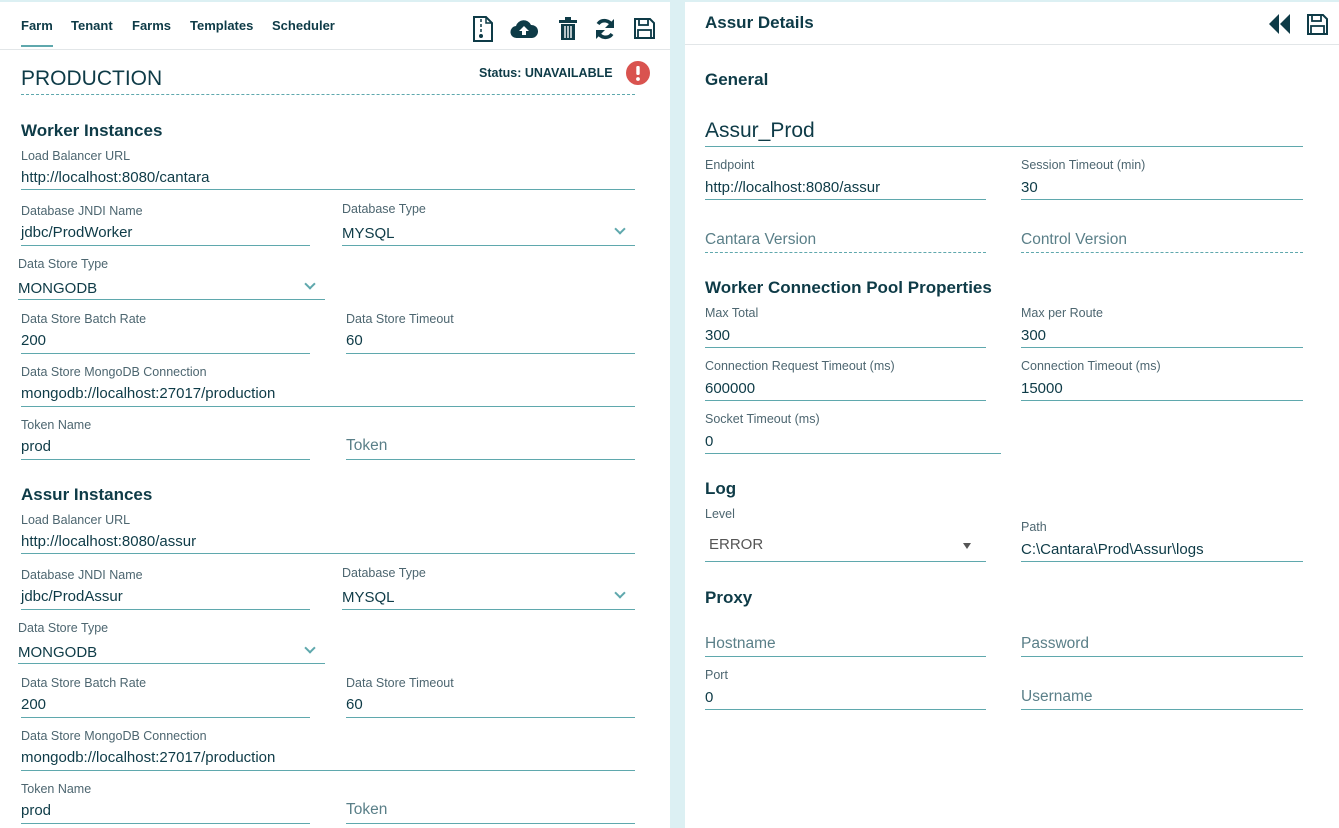 The width and height of the screenshot is (1339, 828). I want to click on tab-scheduler: Scheduler, so click(303, 25).